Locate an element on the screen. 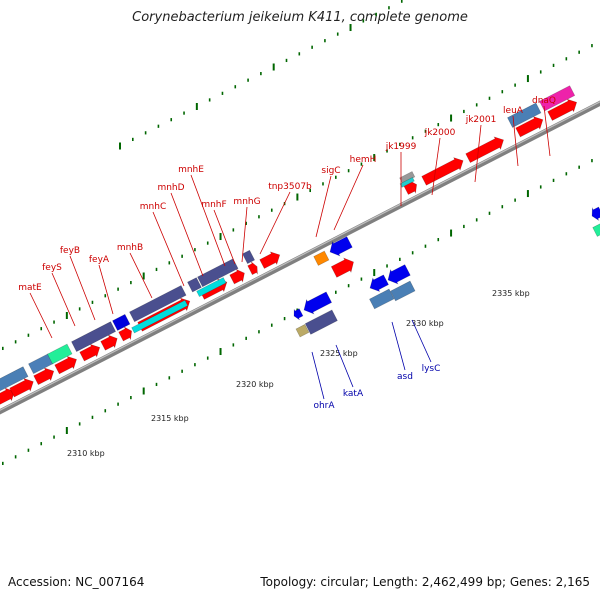  scale-label: 2325 kbp is located at coordinates (339, 353).